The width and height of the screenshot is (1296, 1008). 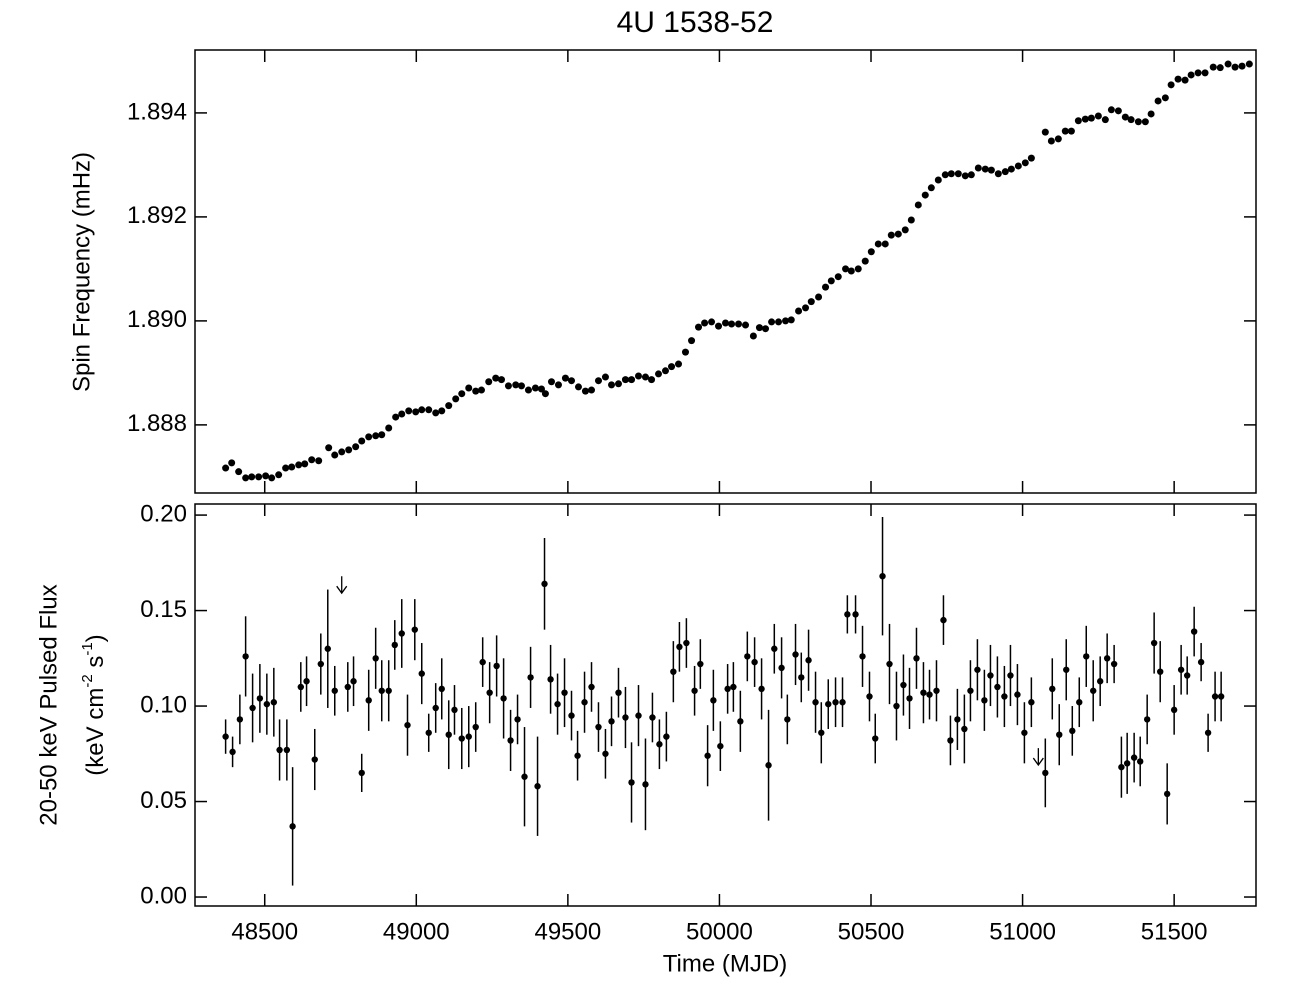 What do you see at coordinates (416, 931) in the screenshot?
I see `x-tick-label: 49000` at bounding box center [416, 931].